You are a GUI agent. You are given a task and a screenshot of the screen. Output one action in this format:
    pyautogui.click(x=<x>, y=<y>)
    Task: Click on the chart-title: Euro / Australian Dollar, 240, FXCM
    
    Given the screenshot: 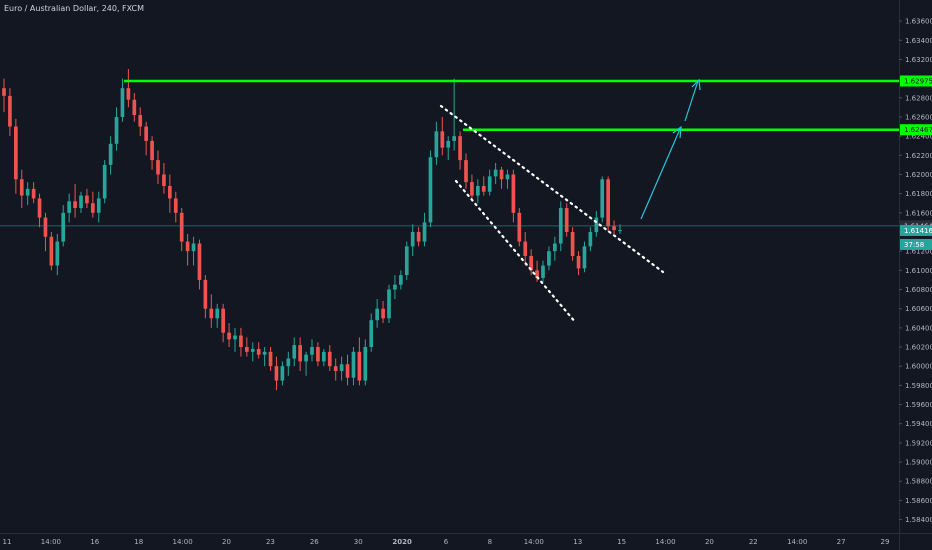 What is the action you would take?
    pyautogui.click(x=74, y=8)
    